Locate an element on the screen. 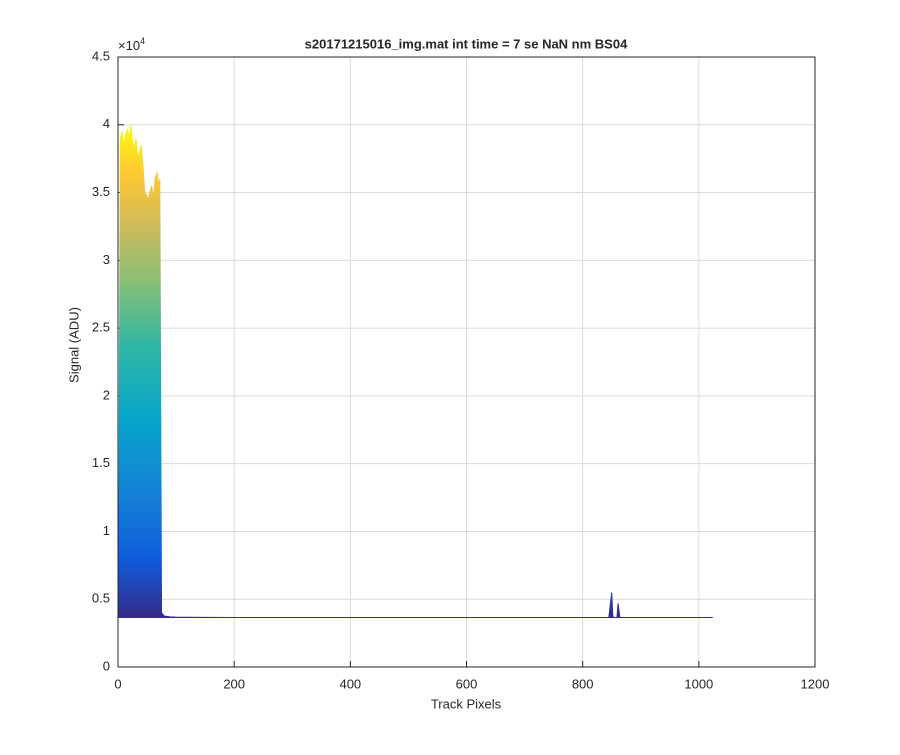  y-multiplier: ×10⁴ is located at coordinates (131, 44).